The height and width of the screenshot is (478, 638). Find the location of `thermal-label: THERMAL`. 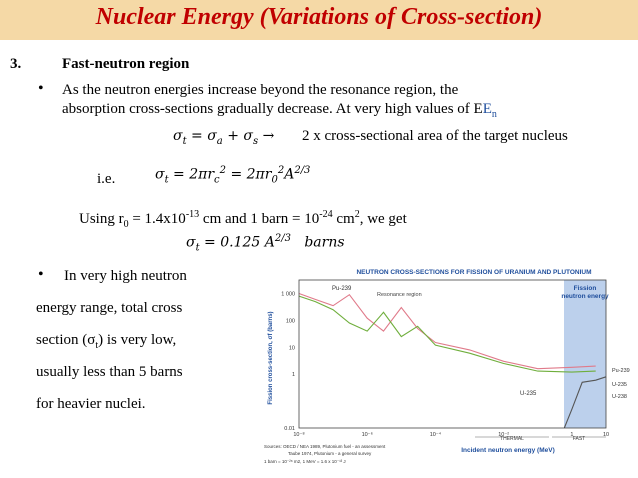

thermal-label: THERMAL is located at coordinates (512, 439).